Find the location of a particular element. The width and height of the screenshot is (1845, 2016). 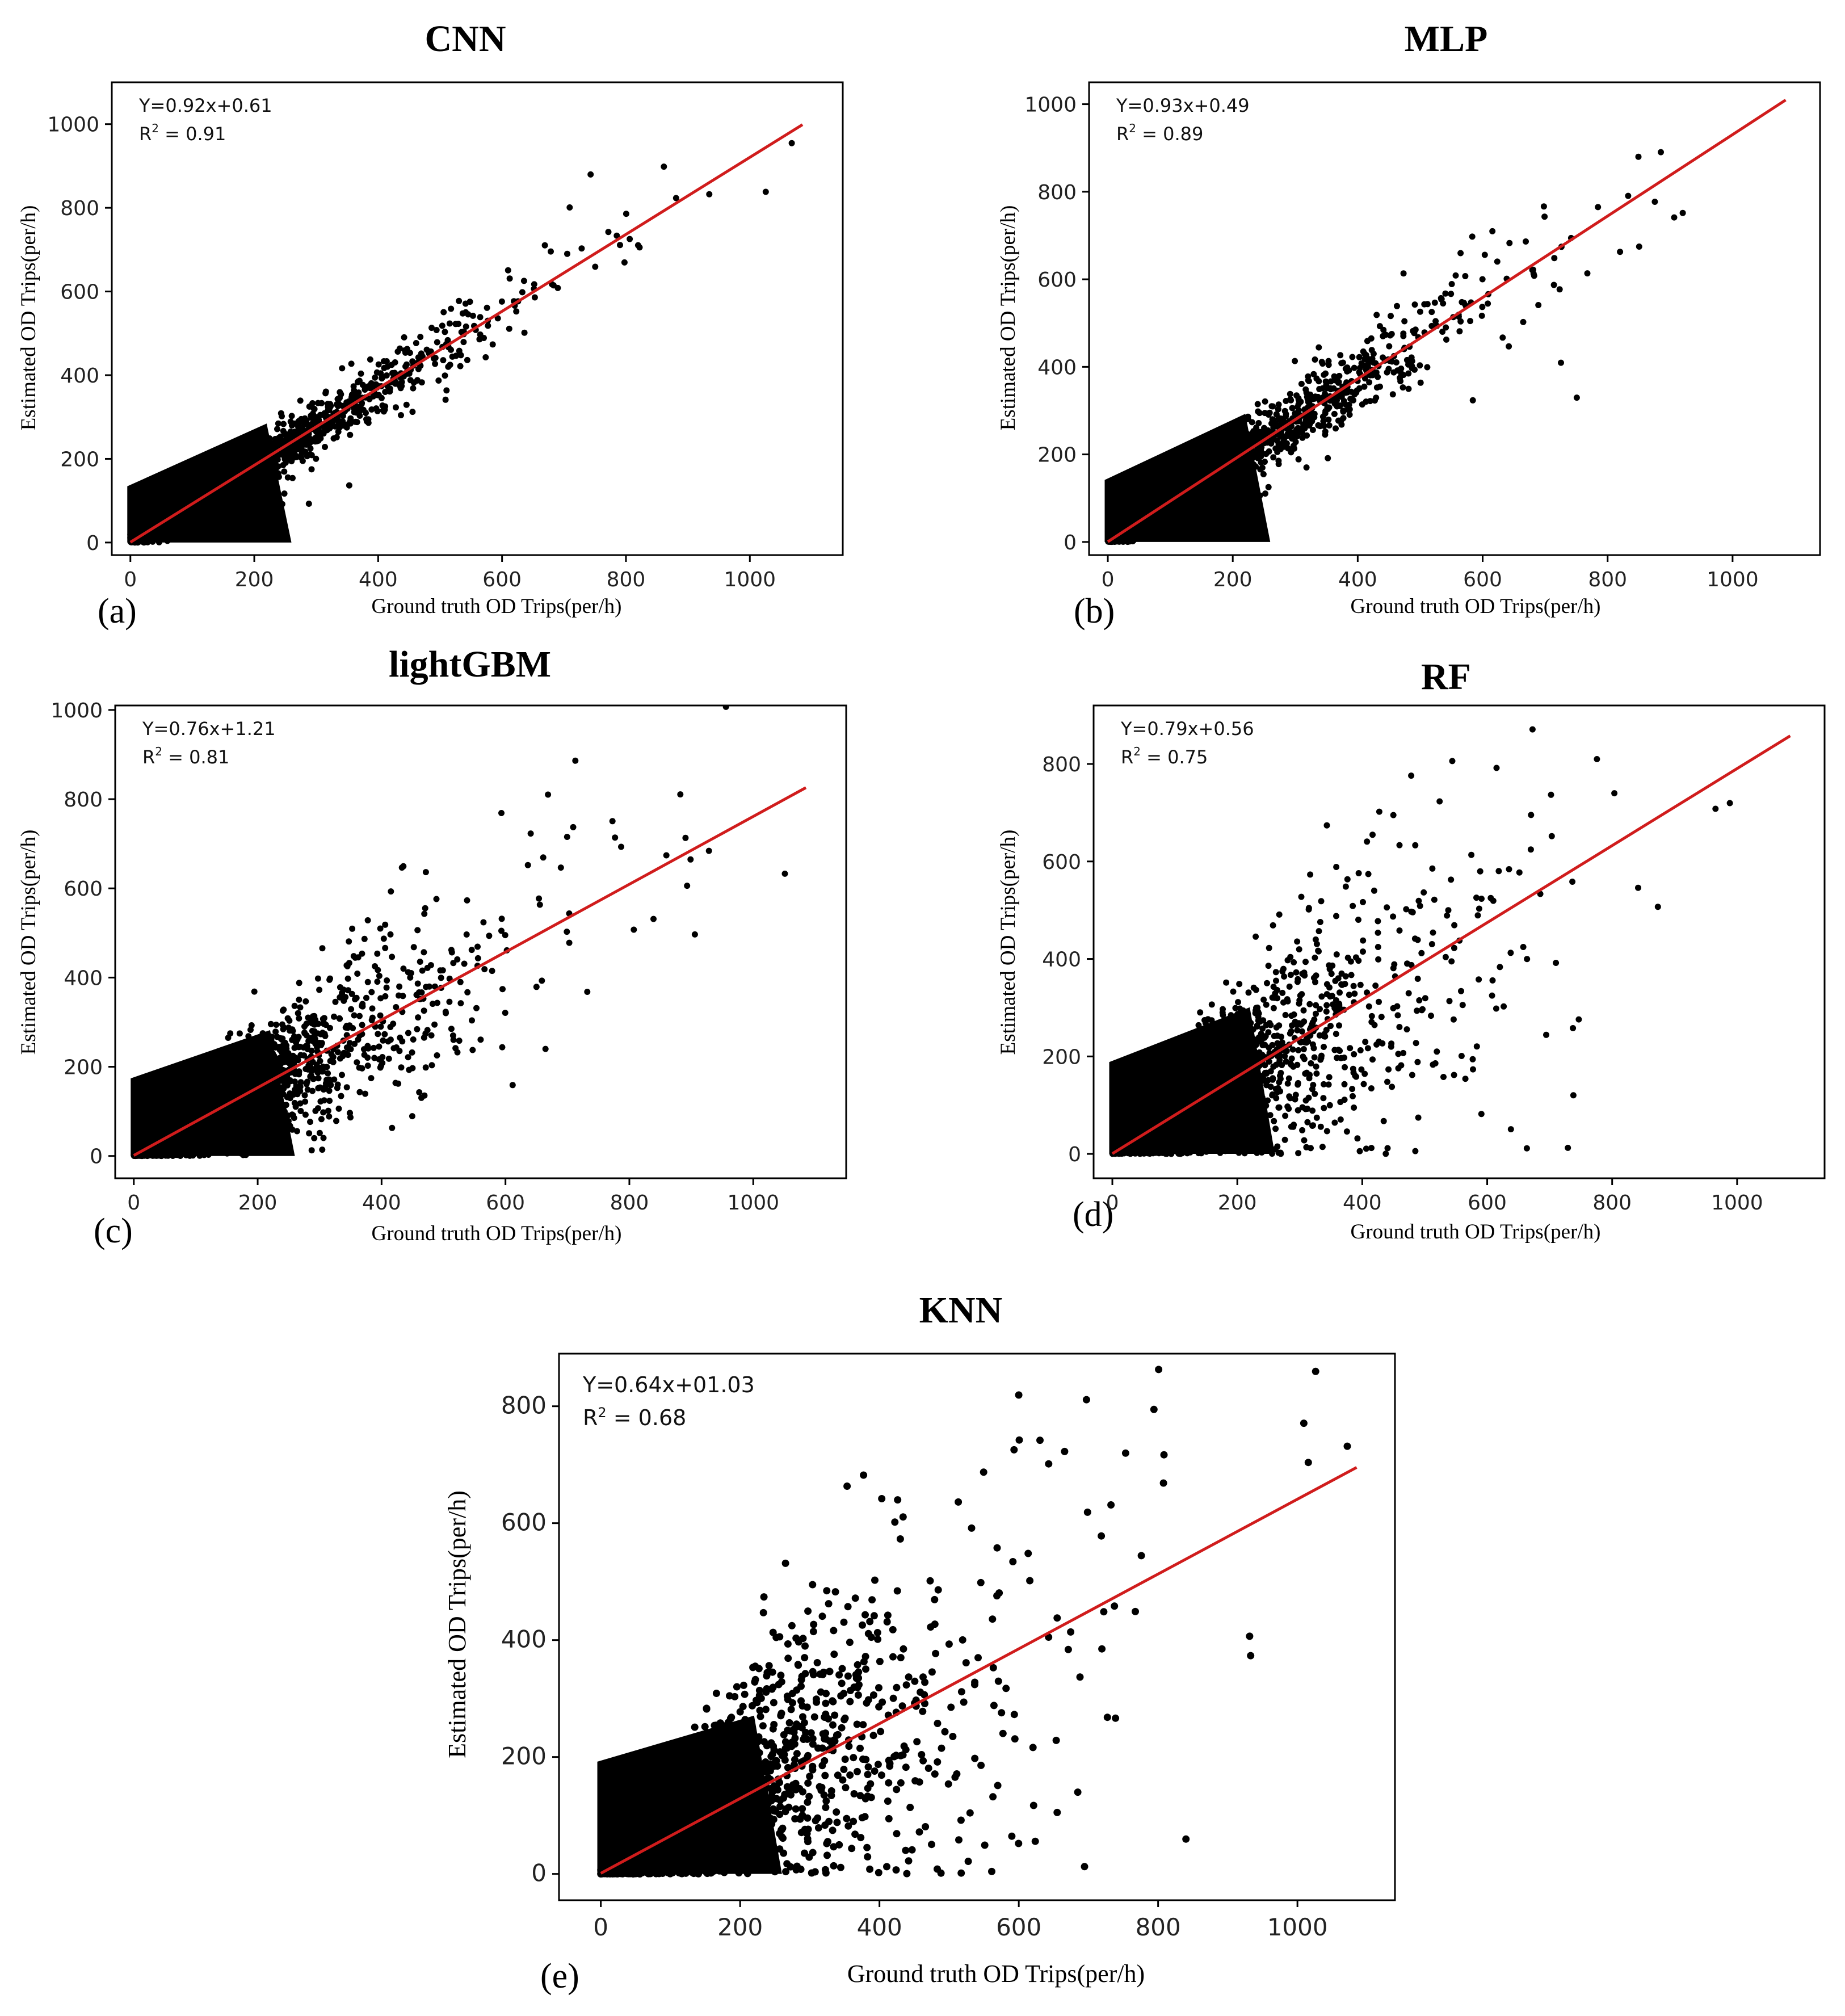

panel-label: (a) is located at coordinates (117, 611).